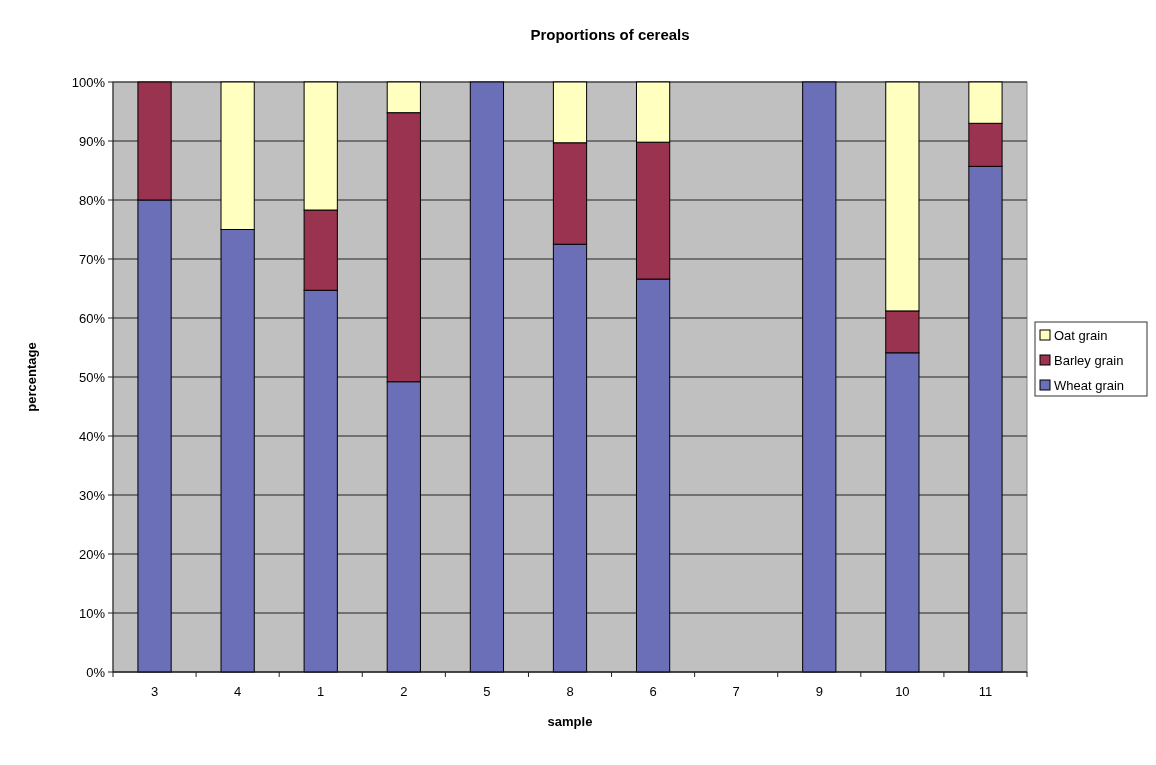 This screenshot has height=765, width=1156. I want to click on y-tick-label: 90%, so click(92, 141).